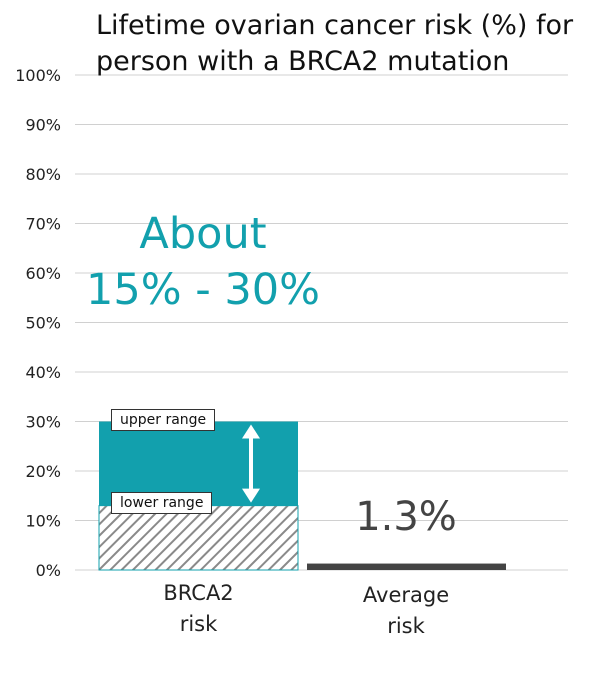  What do you see at coordinates (251, 463) in the screenshot?
I see `range-double-arrow` at bounding box center [251, 463].